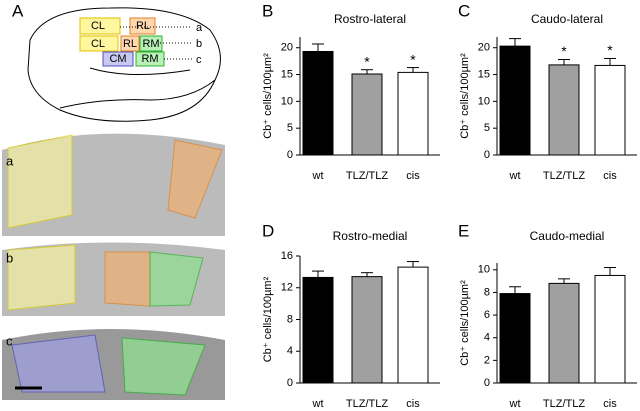  I want to click on section-label: b, so click(9, 257).